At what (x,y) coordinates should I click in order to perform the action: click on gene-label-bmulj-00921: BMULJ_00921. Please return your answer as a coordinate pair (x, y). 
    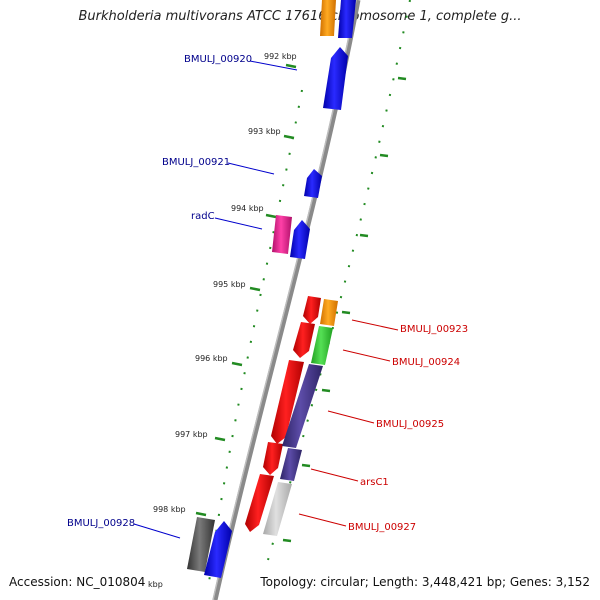
    Looking at the image, I should click on (196, 162).